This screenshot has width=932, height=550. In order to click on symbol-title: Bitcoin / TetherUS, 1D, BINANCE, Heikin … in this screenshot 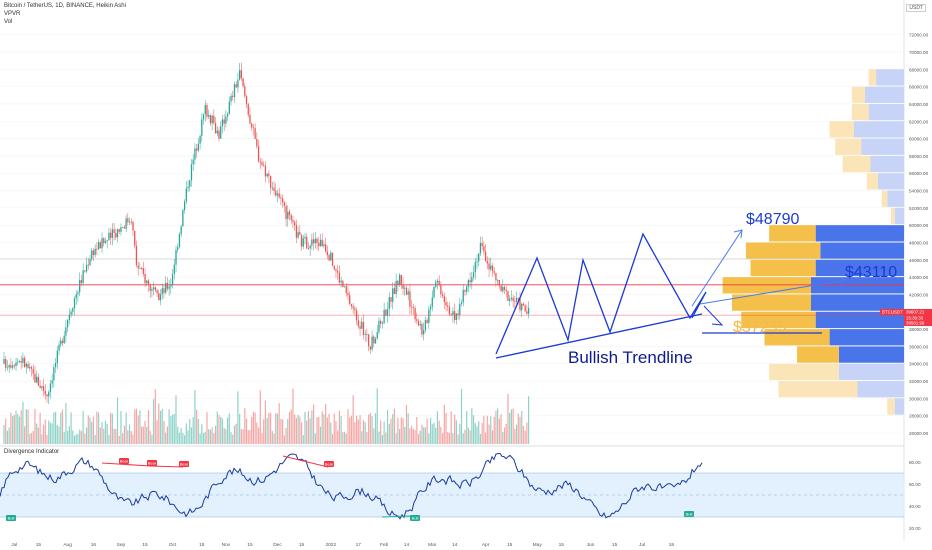, I will do `click(65, 6)`.